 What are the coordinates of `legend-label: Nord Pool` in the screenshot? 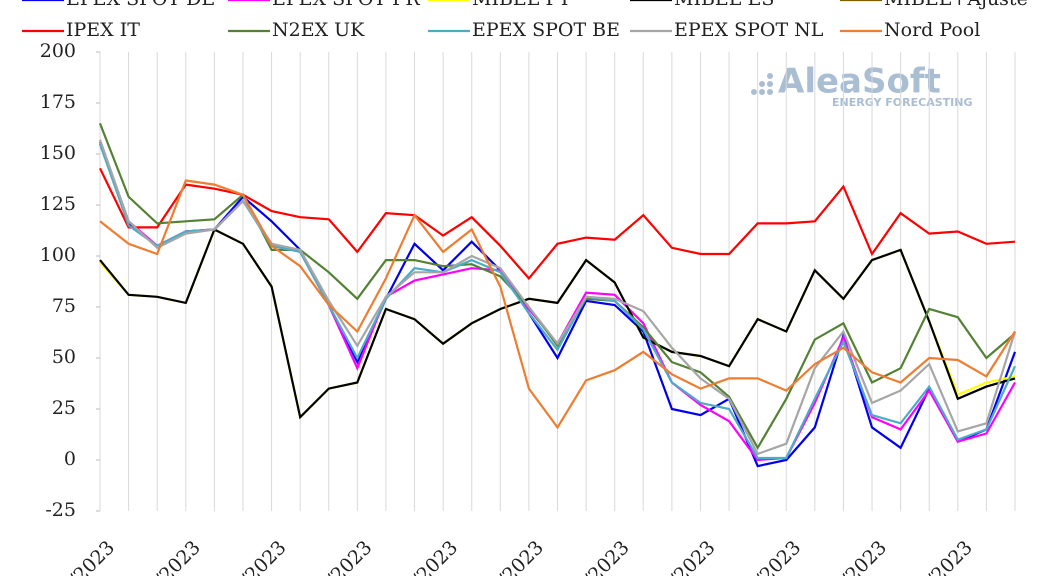 It's located at (932, 30).